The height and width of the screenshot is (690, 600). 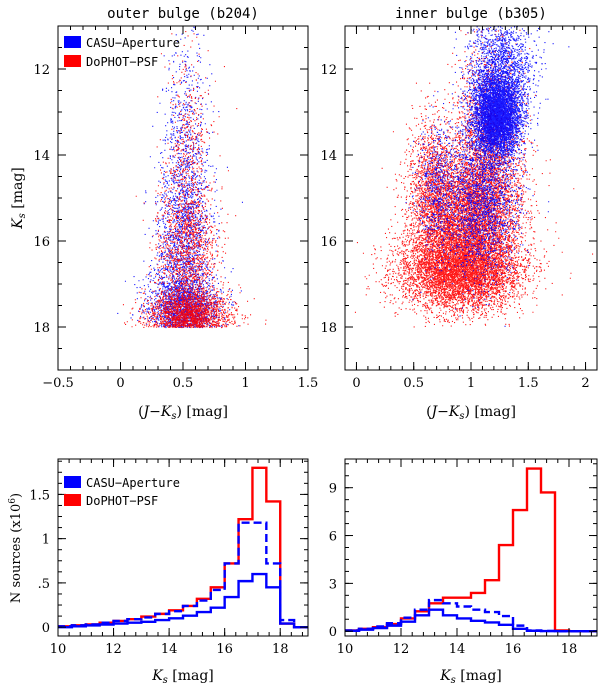 I want to click on legend-outer: CASU−Aperture DoPHOT−PSF, so click(x=122, y=52).